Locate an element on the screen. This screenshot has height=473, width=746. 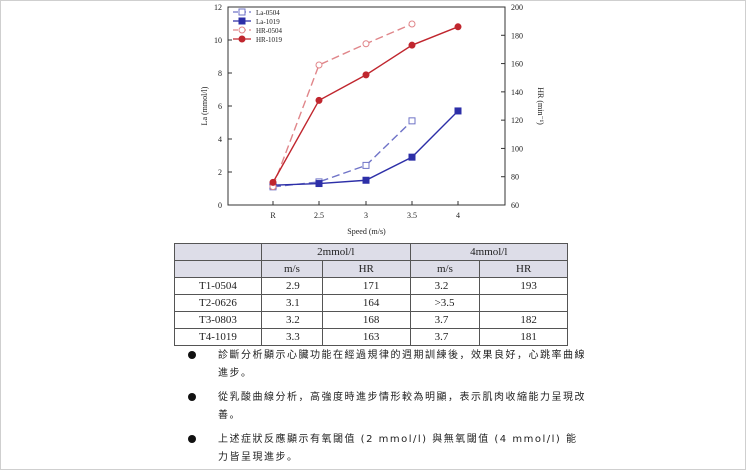
right-axis-label: HR (min⁻¹) is located at coordinates (540, 106).